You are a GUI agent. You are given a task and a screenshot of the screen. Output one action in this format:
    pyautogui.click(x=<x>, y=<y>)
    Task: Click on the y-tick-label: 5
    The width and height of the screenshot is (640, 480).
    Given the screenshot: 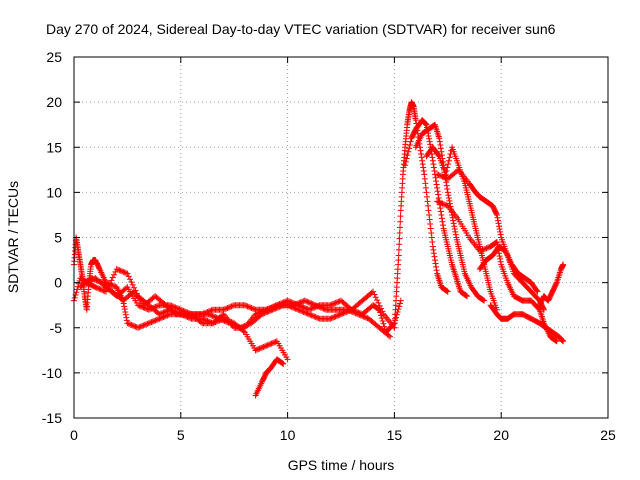 What is the action you would take?
    pyautogui.click(x=58, y=238)
    